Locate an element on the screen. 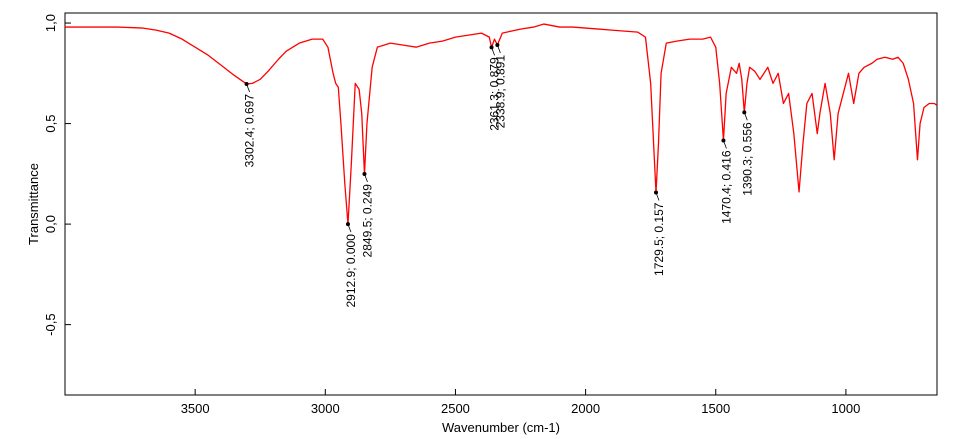 The image size is (967, 439). peak-label: 1729.5; 0.157 is located at coordinates (659, 239).